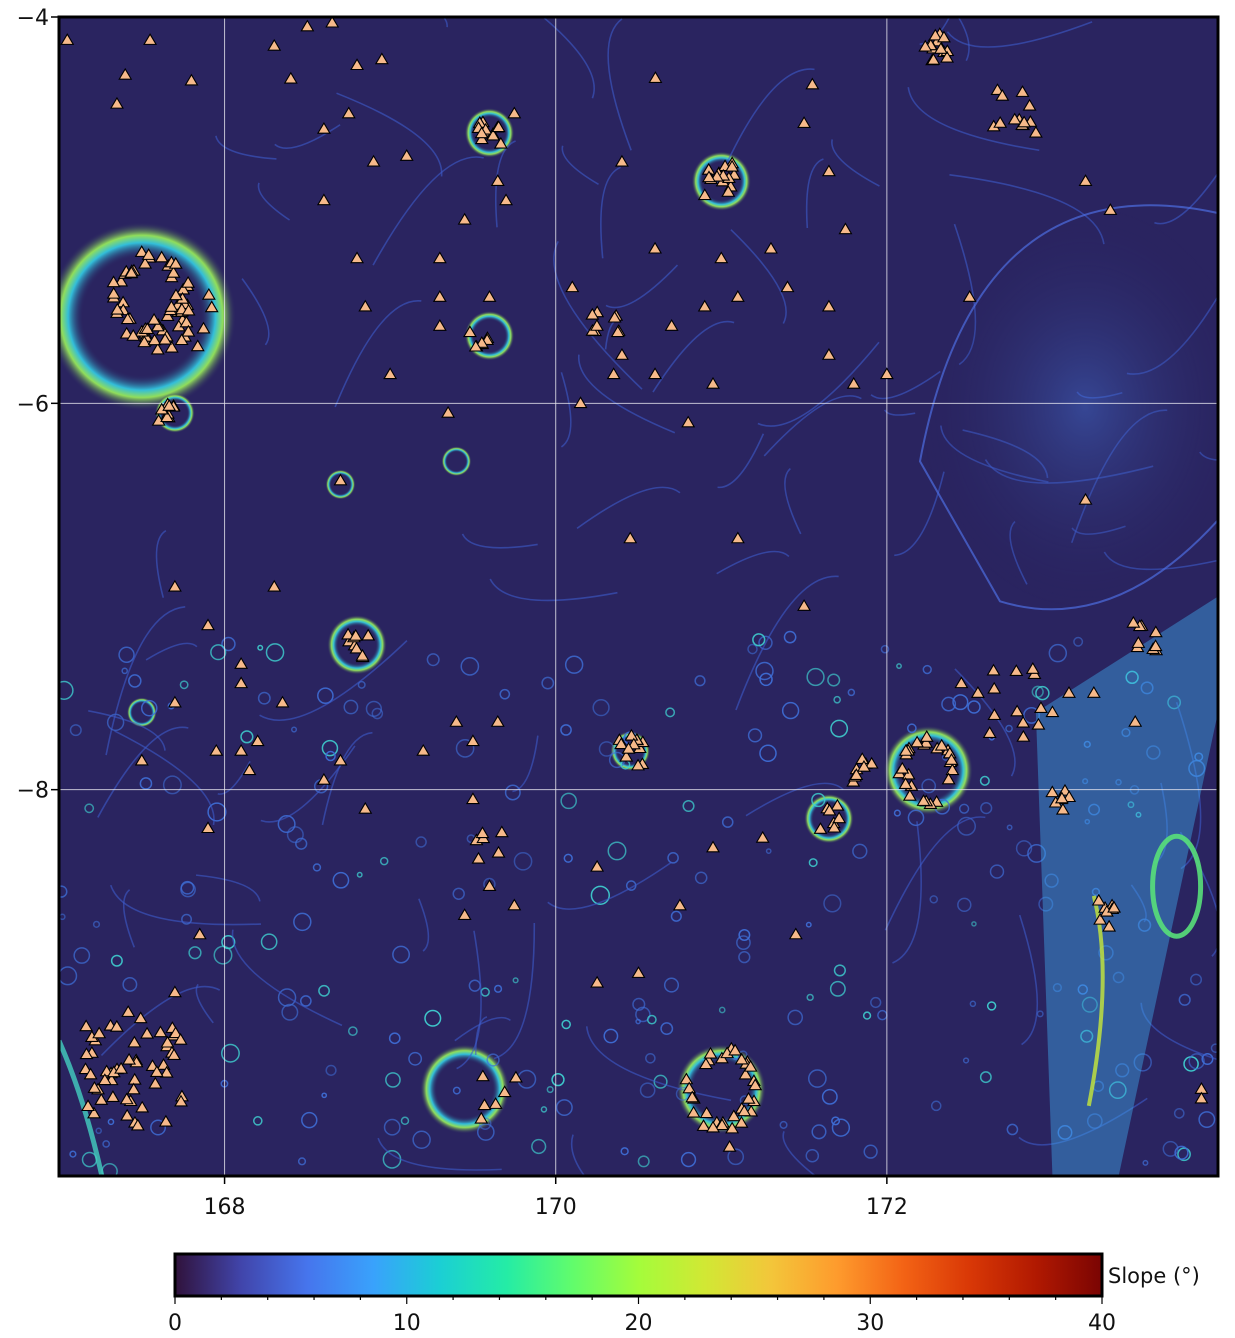 This screenshot has width=1235, height=1338. I want to click on colorbar: 0 10 20 30 40 Slope (°), so click(684, 1294).